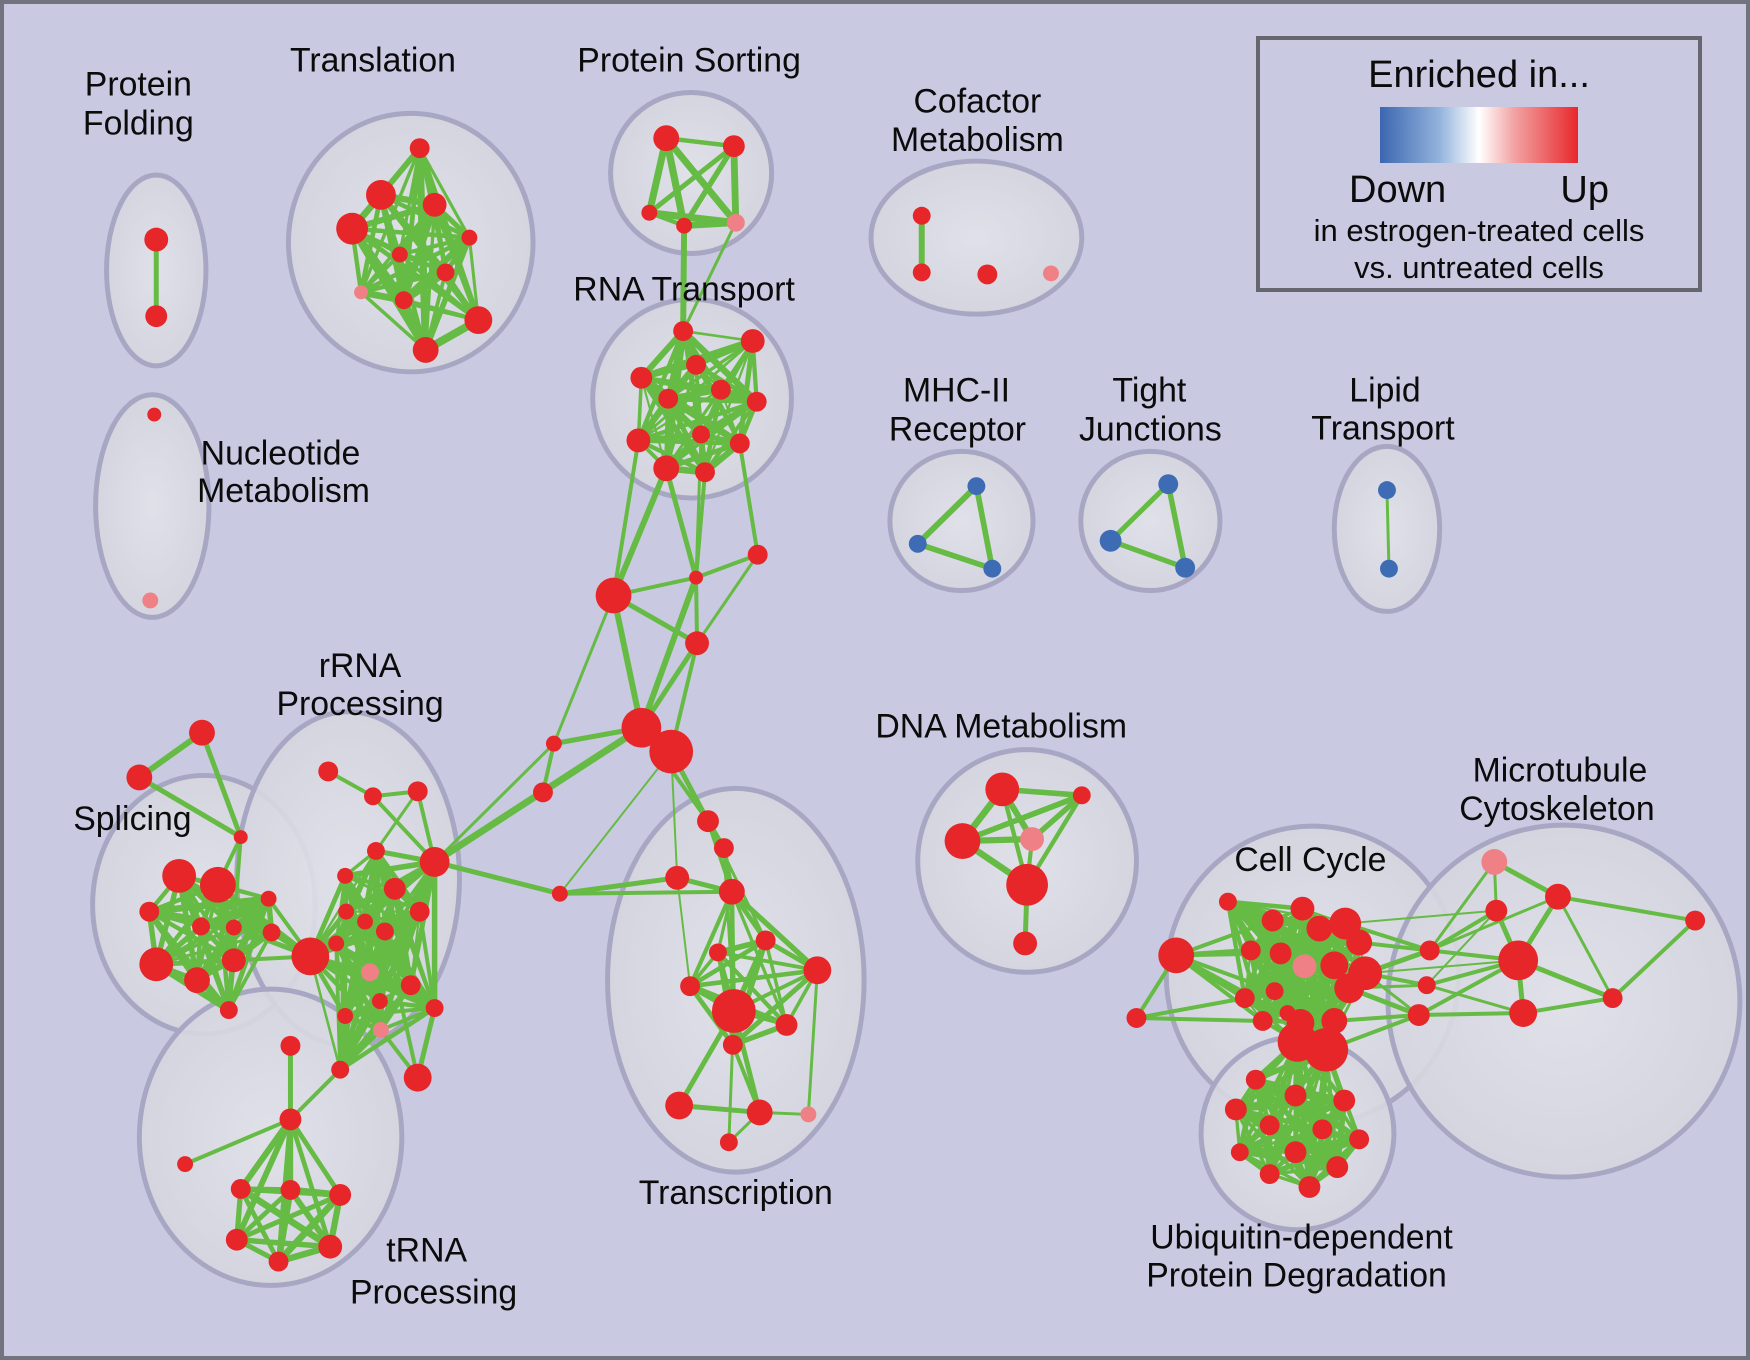 Image resolution: width=1750 pixels, height=1360 pixels. Describe the element at coordinates (310, 956) in the screenshot. I see `node-rrh` at that location.